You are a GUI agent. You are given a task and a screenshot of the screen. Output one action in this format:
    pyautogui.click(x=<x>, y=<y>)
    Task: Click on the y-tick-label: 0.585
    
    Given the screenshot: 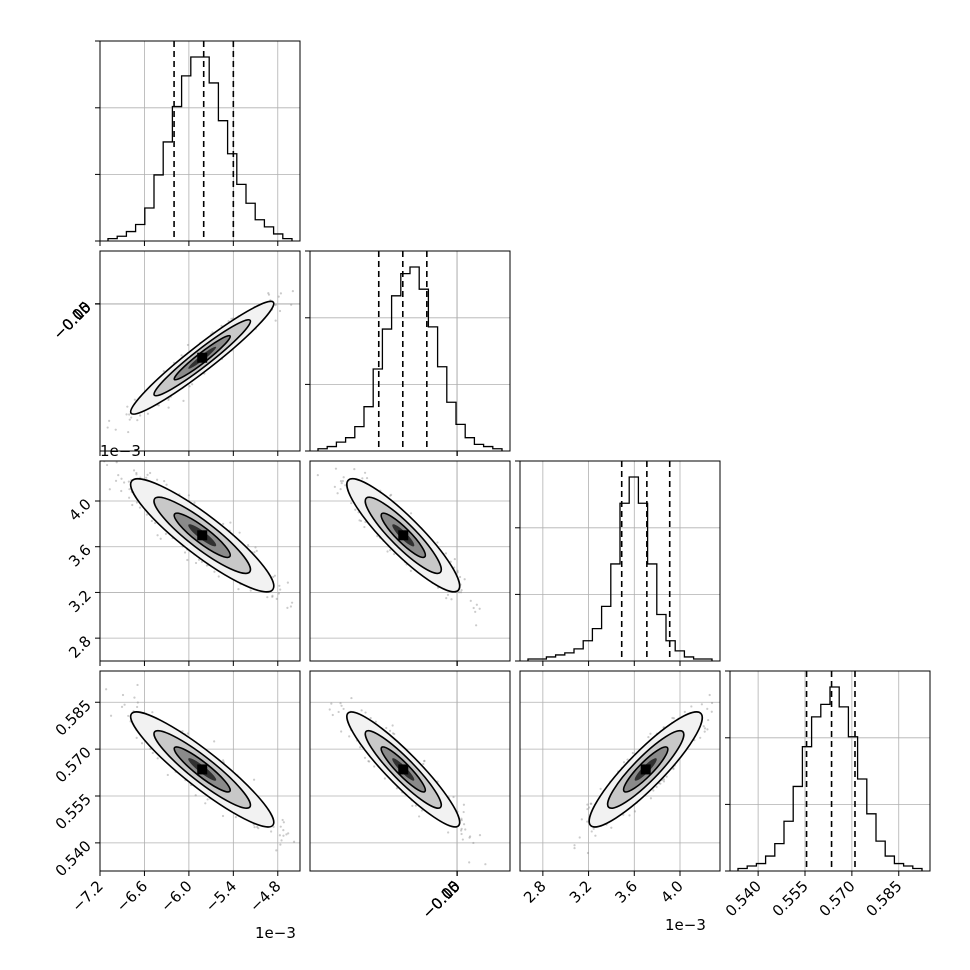 What is the action you would take?
    pyautogui.click(x=73, y=717)
    